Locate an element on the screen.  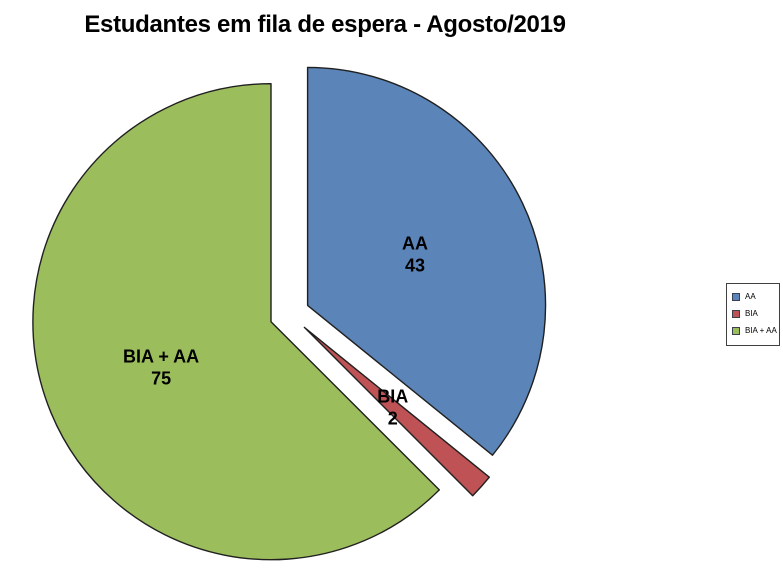
slice-label-bia-aa: BIA + AA 75 is located at coordinates (161, 368).